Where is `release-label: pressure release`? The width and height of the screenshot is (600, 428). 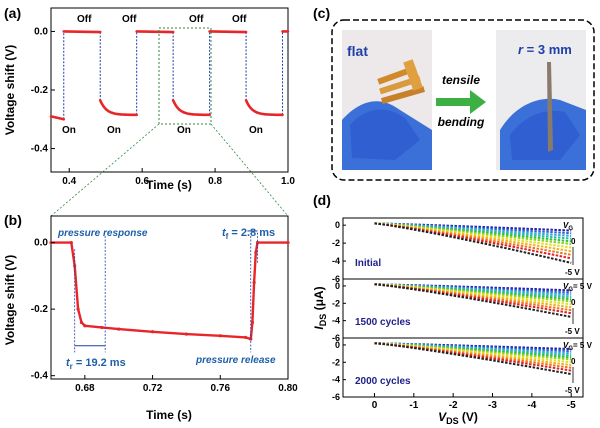
release-label: pressure release is located at coordinates (235, 360).